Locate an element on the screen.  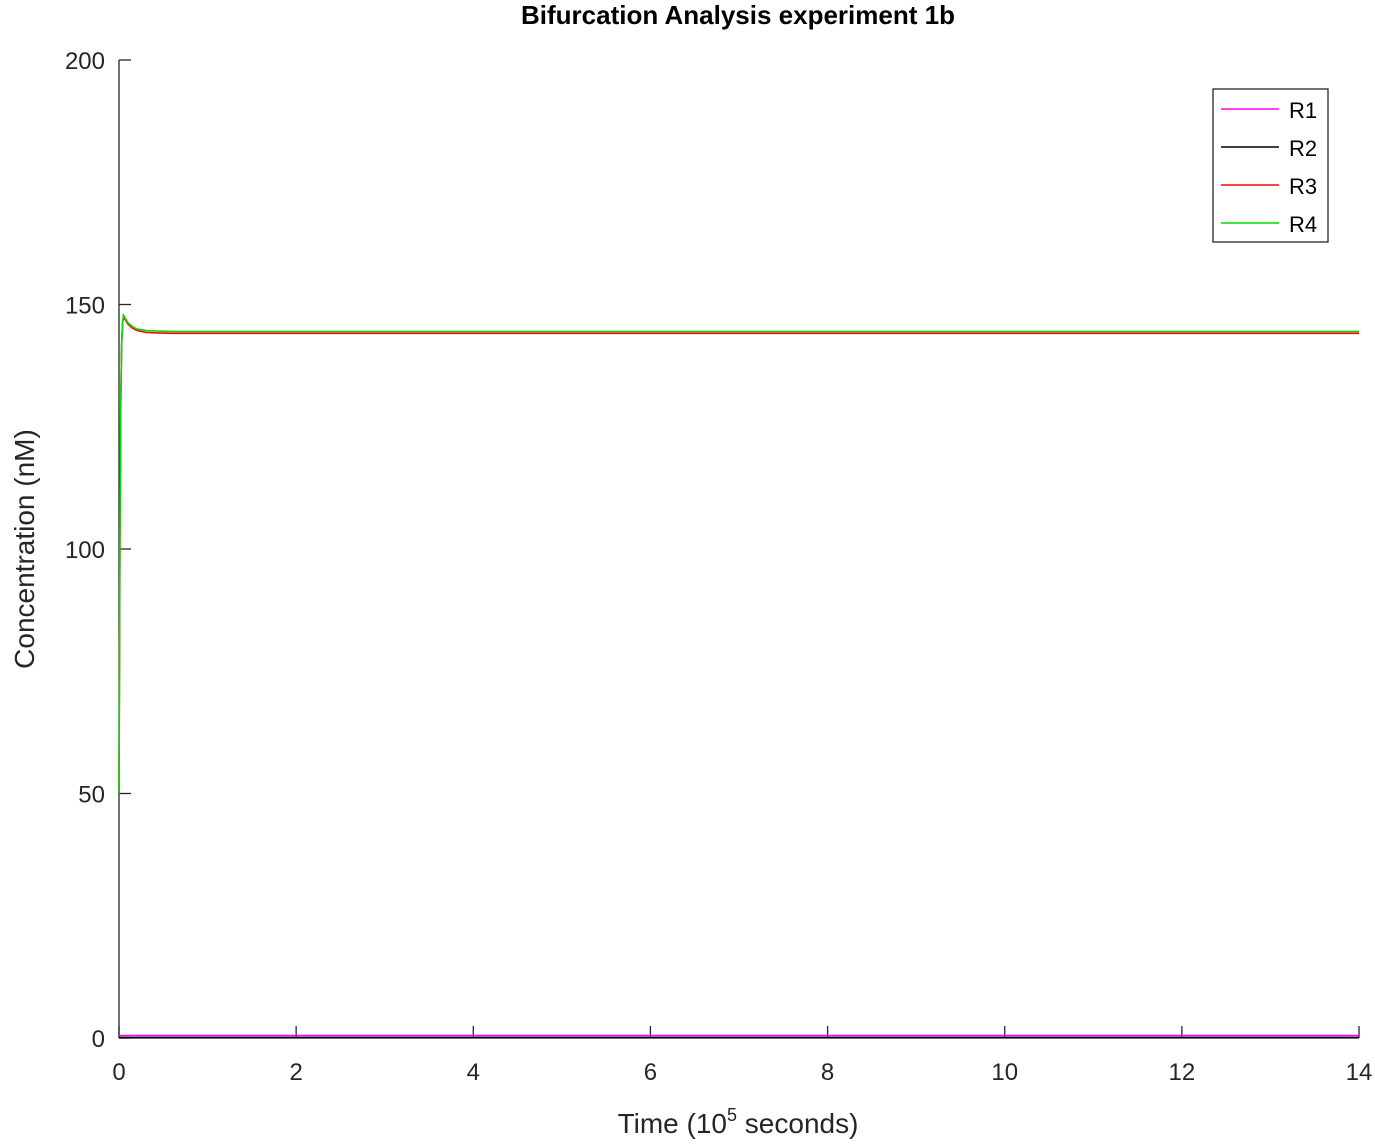
x-tick-label: 0 is located at coordinates (118, 1072).